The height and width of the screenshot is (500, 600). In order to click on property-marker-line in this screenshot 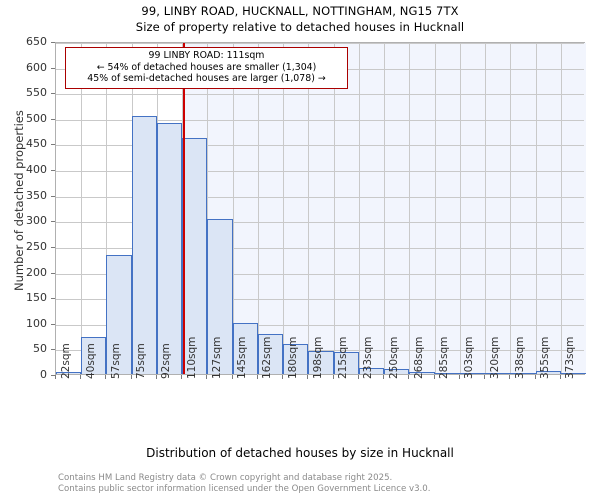, I will do `click(183, 208)`.